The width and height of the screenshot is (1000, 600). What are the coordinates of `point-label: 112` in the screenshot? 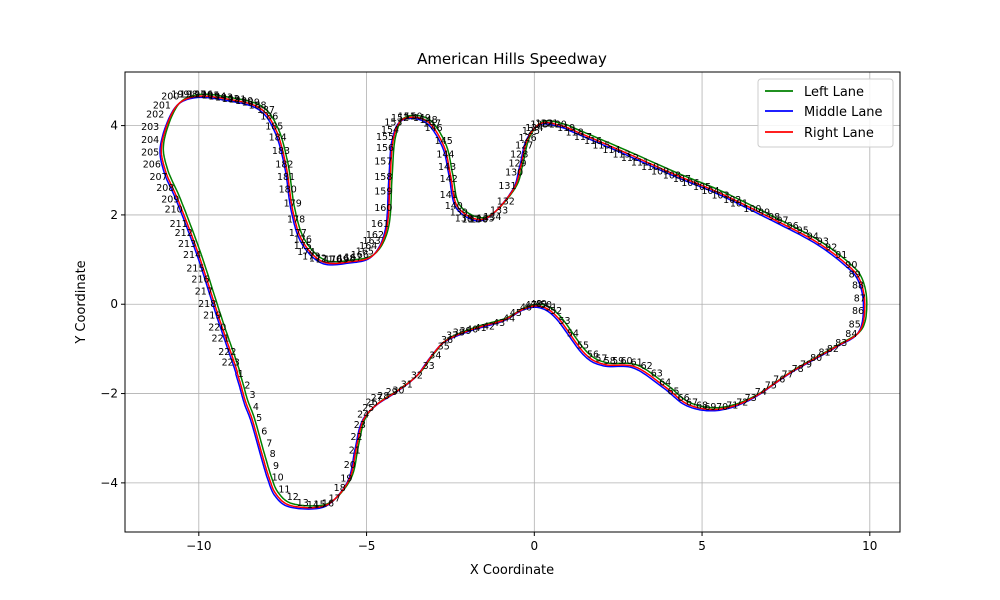 It's located at (630, 158).